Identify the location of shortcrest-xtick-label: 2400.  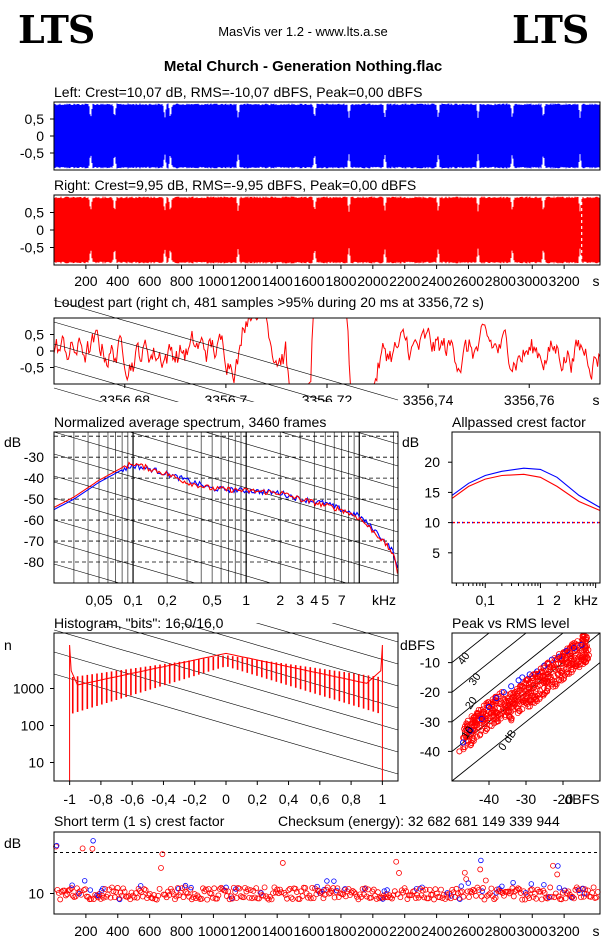
(436, 931).